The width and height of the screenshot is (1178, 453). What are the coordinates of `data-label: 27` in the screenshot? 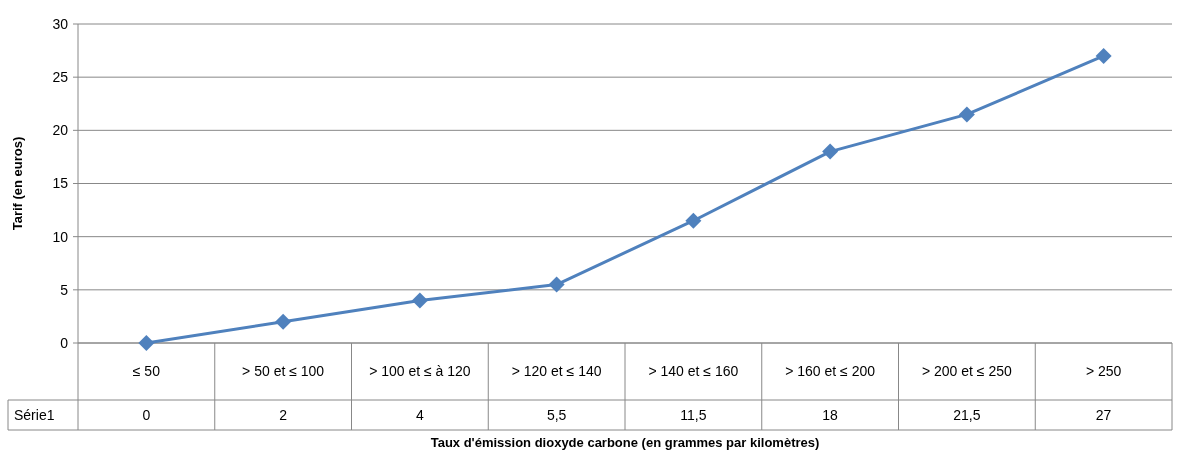 It's located at (1103, 414).